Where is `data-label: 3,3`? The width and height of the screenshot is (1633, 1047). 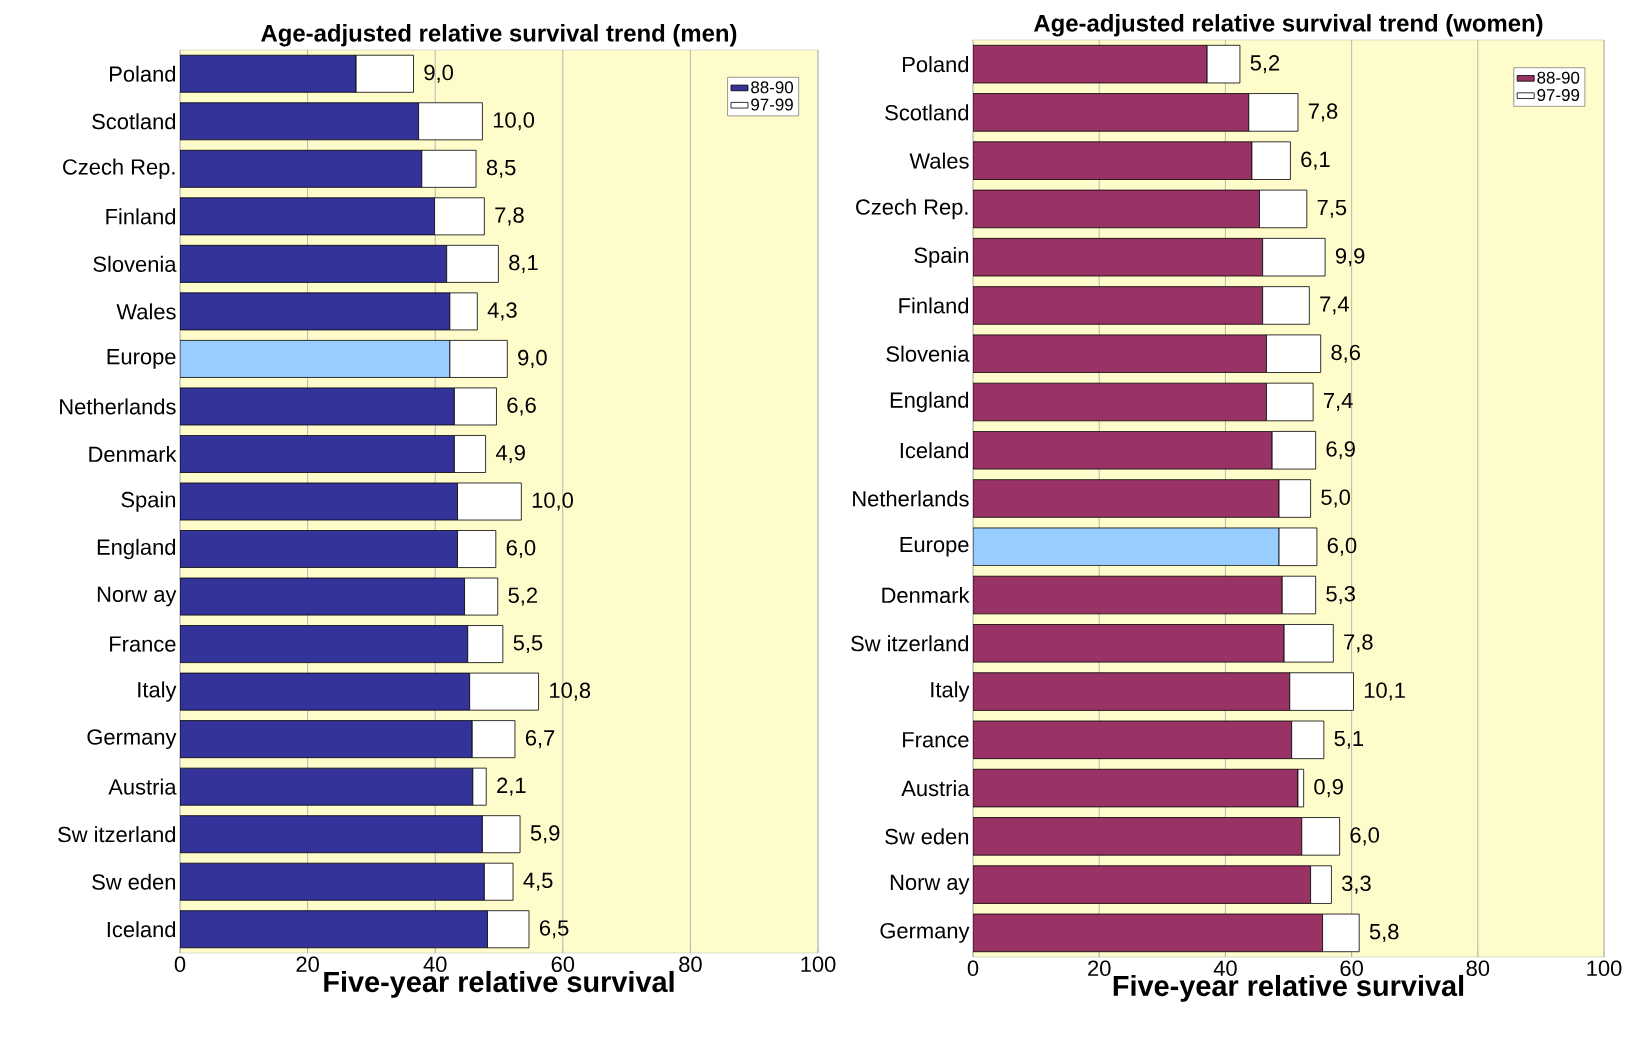
data-label: 3,3 is located at coordinates (1356, 884).